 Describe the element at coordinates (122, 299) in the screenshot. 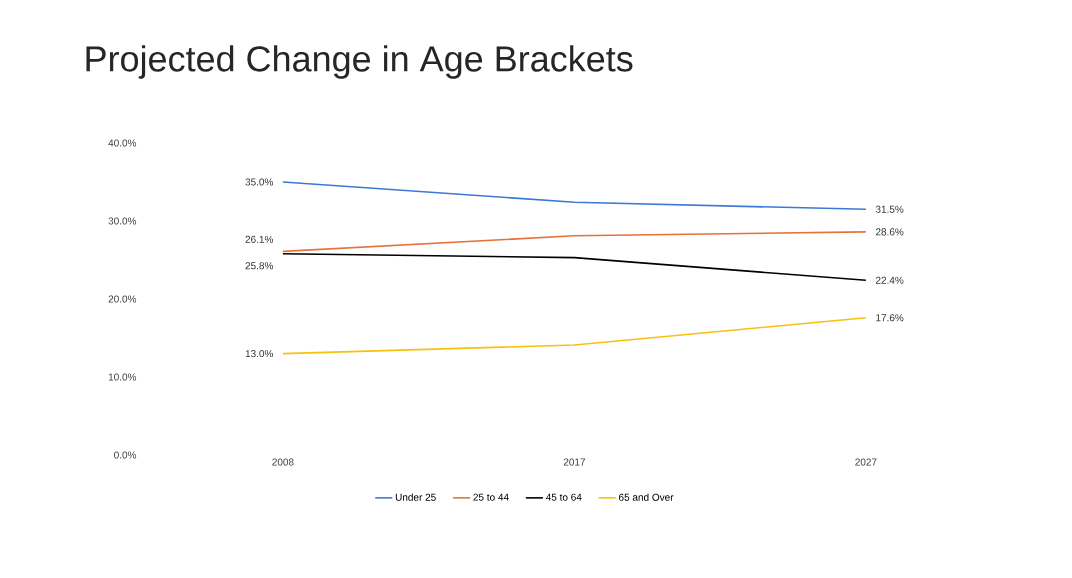

I see `y-tick-label: 20.0%` at that location.